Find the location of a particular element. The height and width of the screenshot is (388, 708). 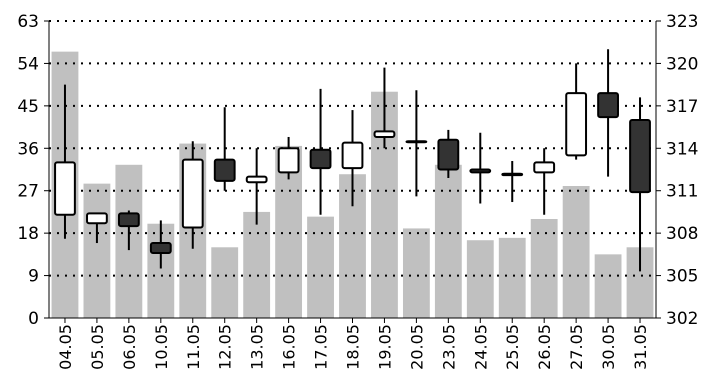

candle-16.05 is located at coordinates (288, 158).